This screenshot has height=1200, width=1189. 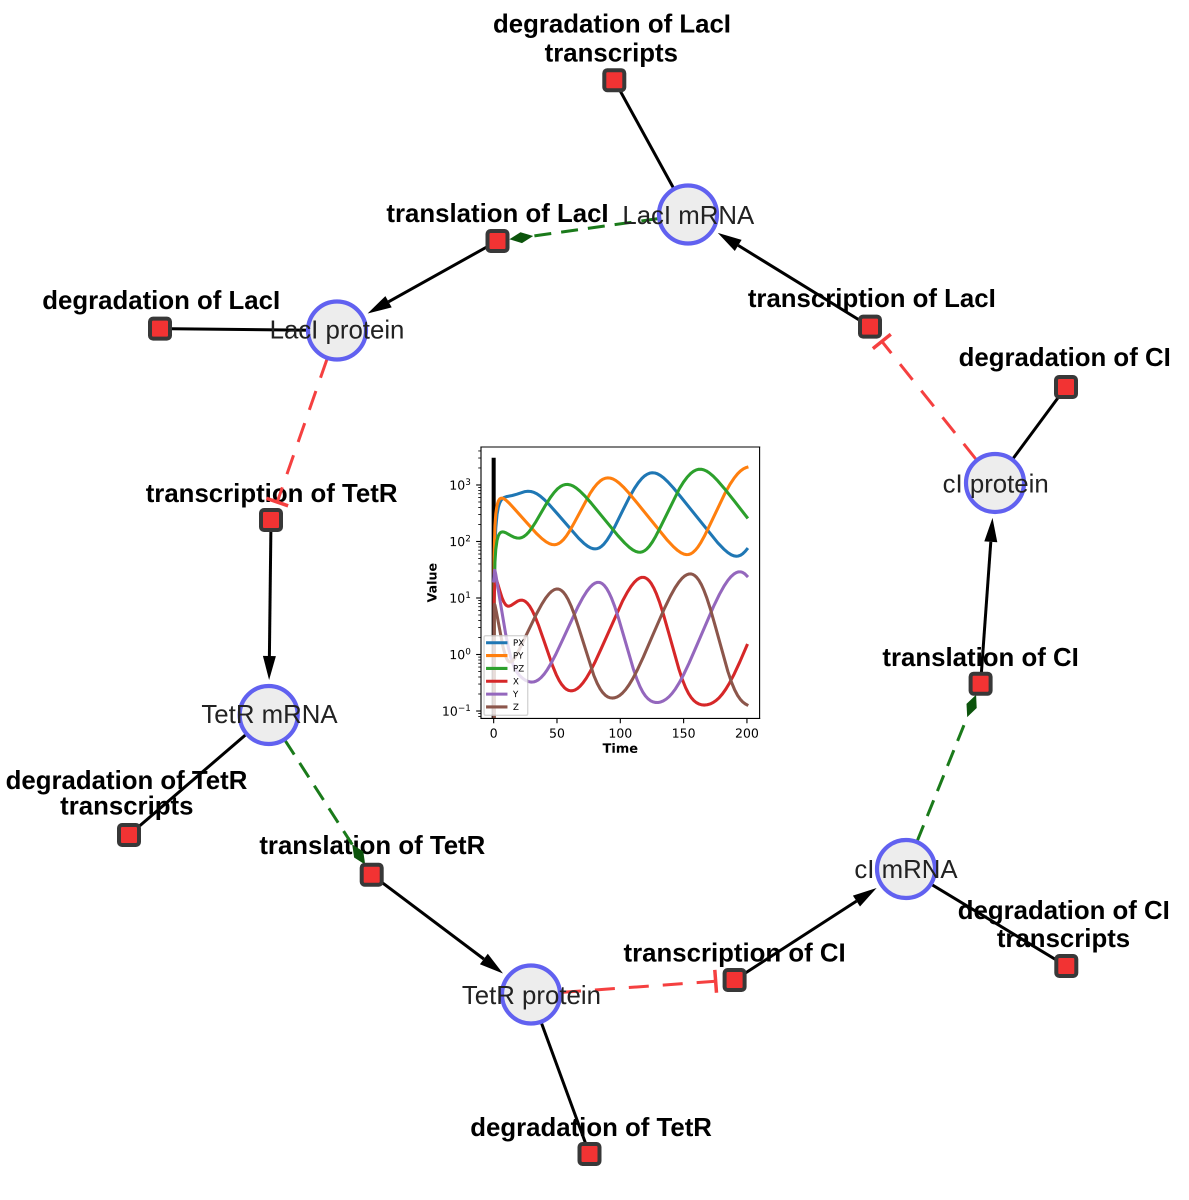 I want to click on svg-text: TetR mRNA, so click(x=269, y=715).